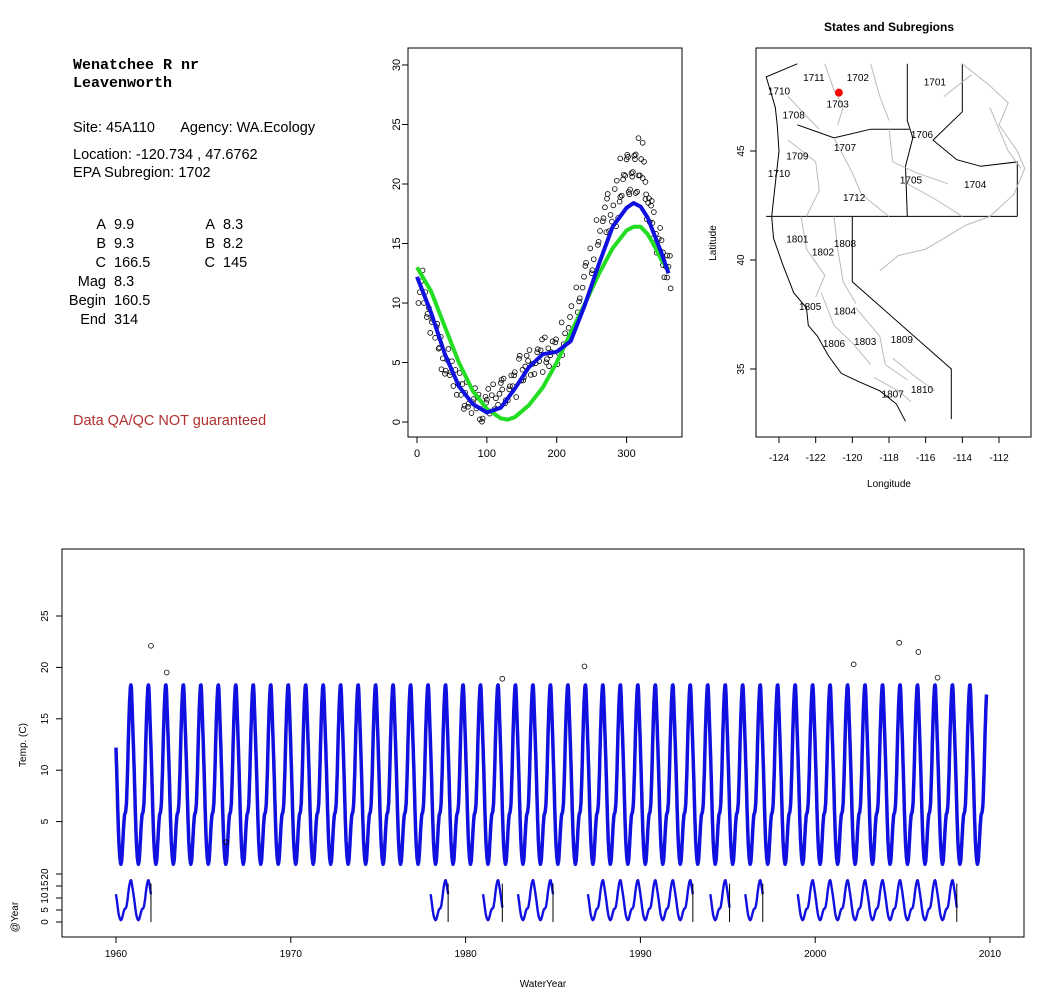  I want to click on year-y-tick-label: 0, so click(45, 922).